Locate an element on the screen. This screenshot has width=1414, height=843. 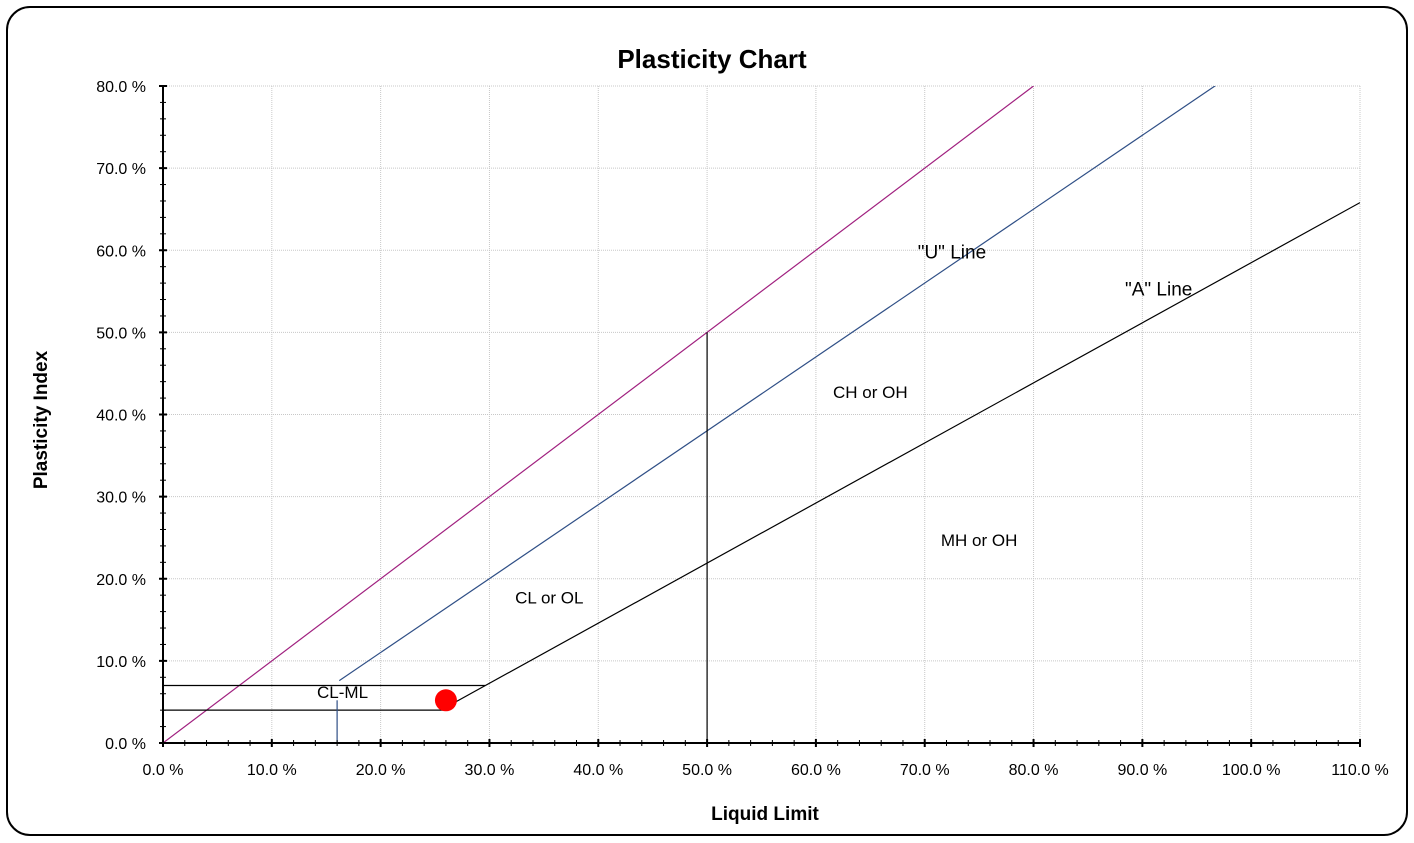
x-tick-label: 100.0 % is located at coordinates (1251, 770).